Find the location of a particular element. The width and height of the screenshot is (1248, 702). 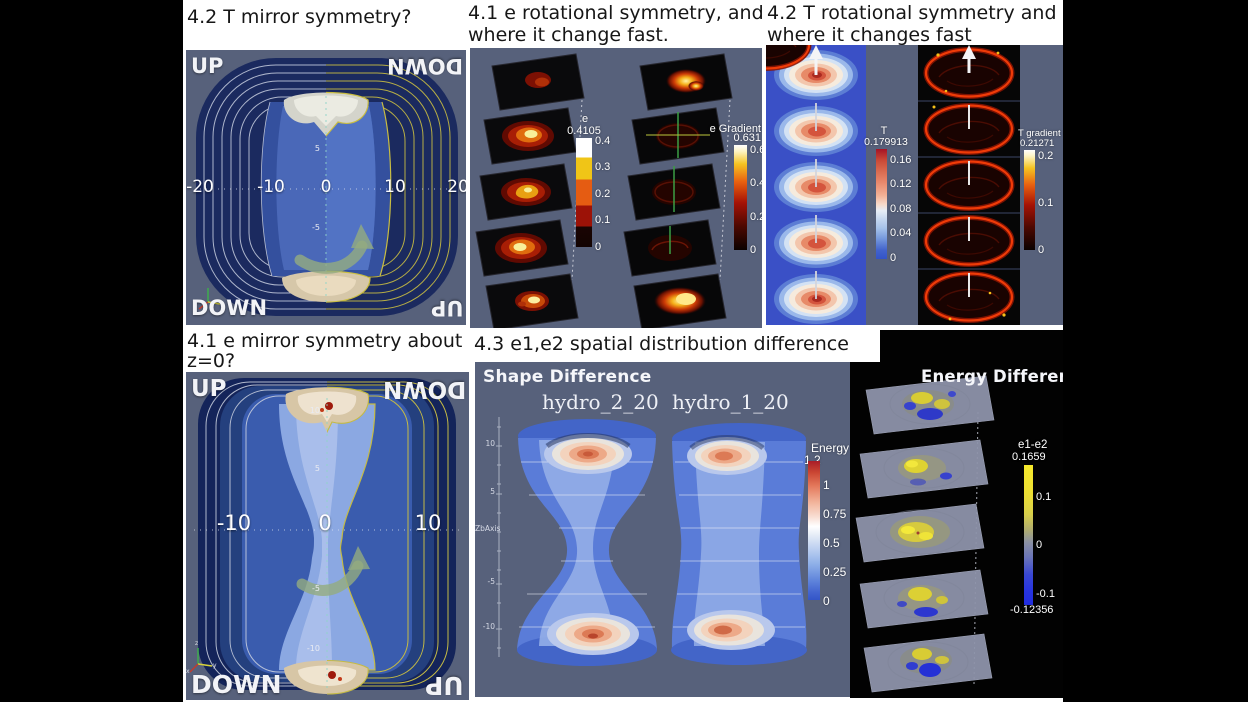

model-label-left: hydro_2_20 is located at coordinates (600, 402).